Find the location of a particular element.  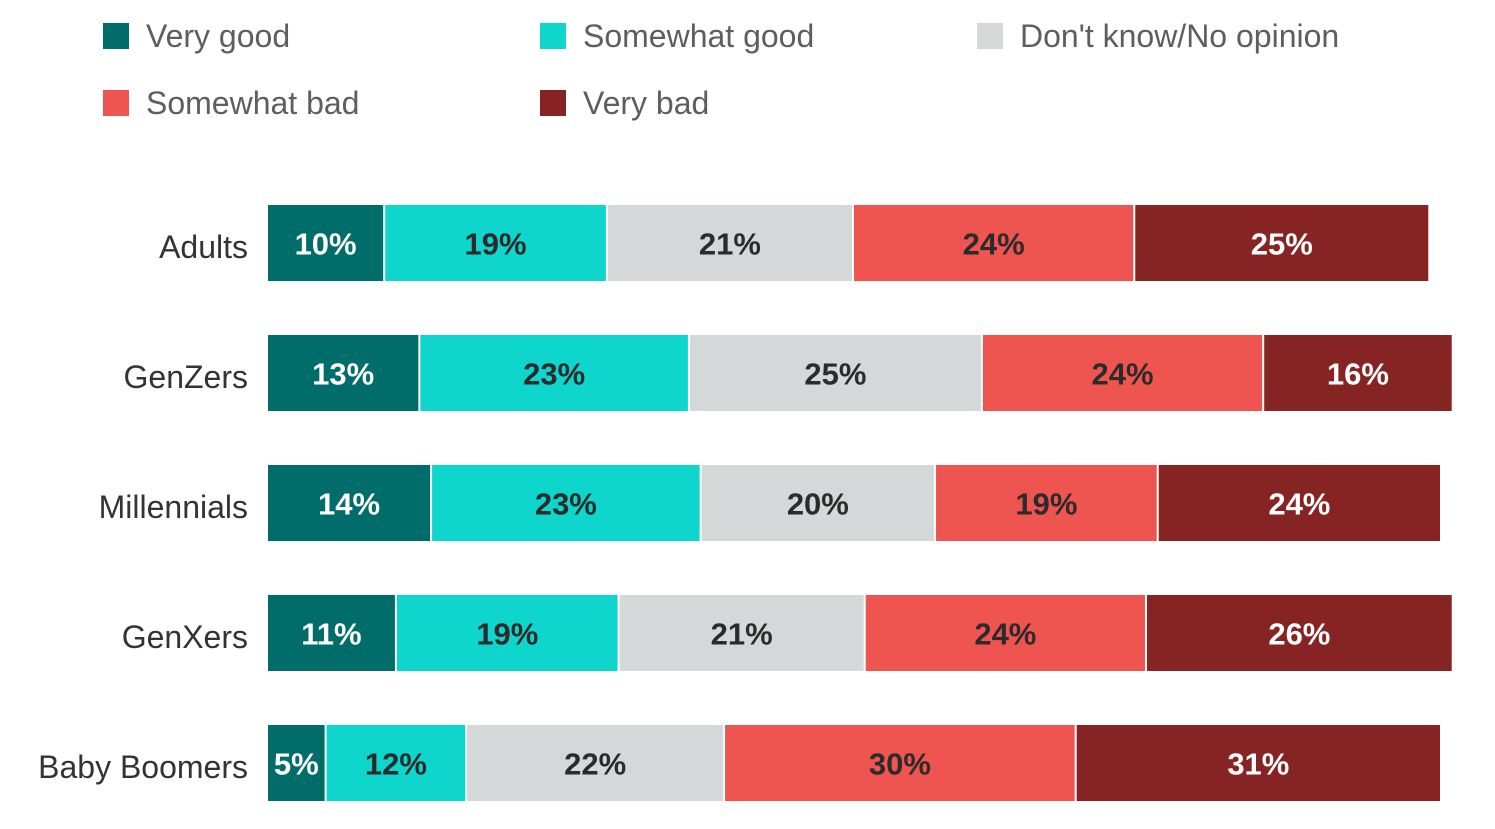

legend-item-very-good: Very good is located at coordinates (196, 36).